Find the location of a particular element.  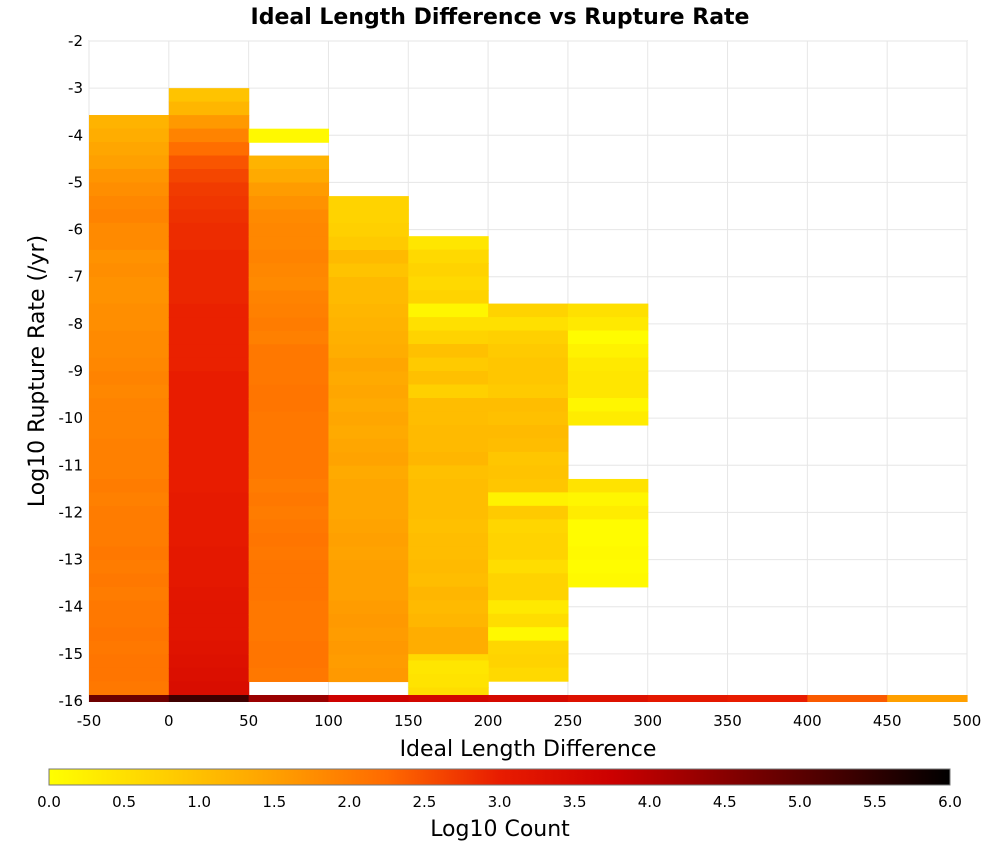

x-tick-label: 150 is located at coordinates (408, 721).